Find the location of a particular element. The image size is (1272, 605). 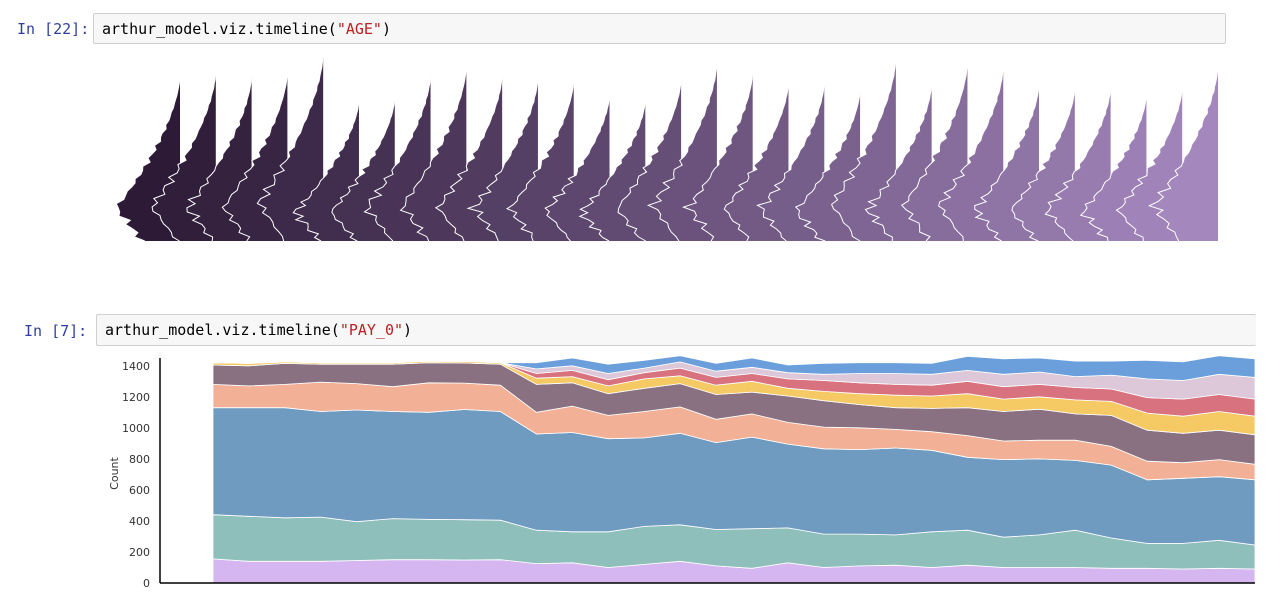

y-tick-label: 400 is located at coordinates (139, 521).